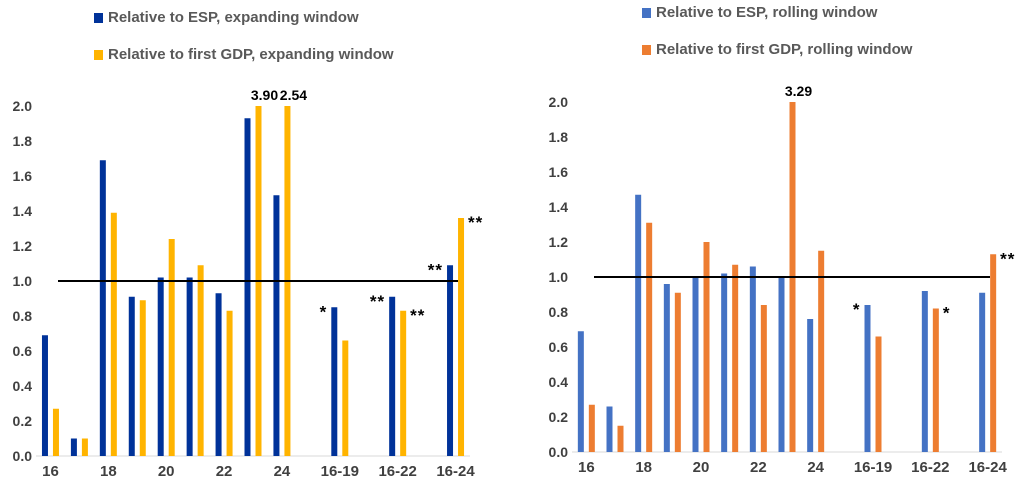 Image resolution: width=1024 pixels, height=499 pixels. Describe the element at coordinates (784, 49) in the screenshot. I see `legend-label: Relative to first GDP, rolling window` at that location.